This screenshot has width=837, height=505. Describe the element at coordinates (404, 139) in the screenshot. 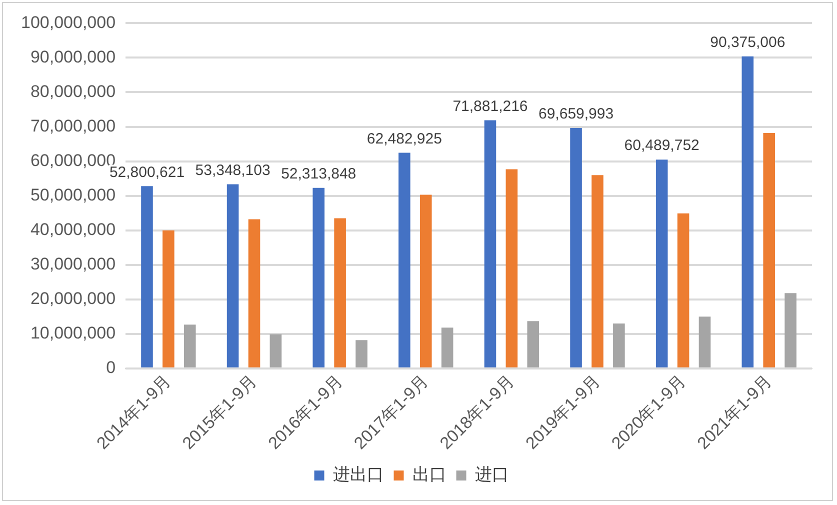

I see `data-label: 62,482,925` at that location.